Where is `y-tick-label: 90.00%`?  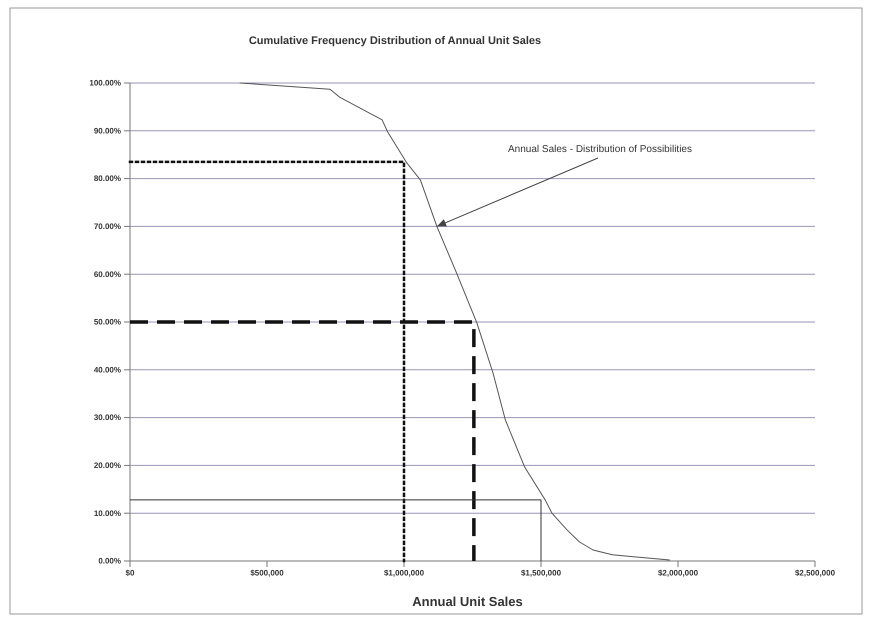 y-tick-label: 90.00% is located at coordinates (107, 131).